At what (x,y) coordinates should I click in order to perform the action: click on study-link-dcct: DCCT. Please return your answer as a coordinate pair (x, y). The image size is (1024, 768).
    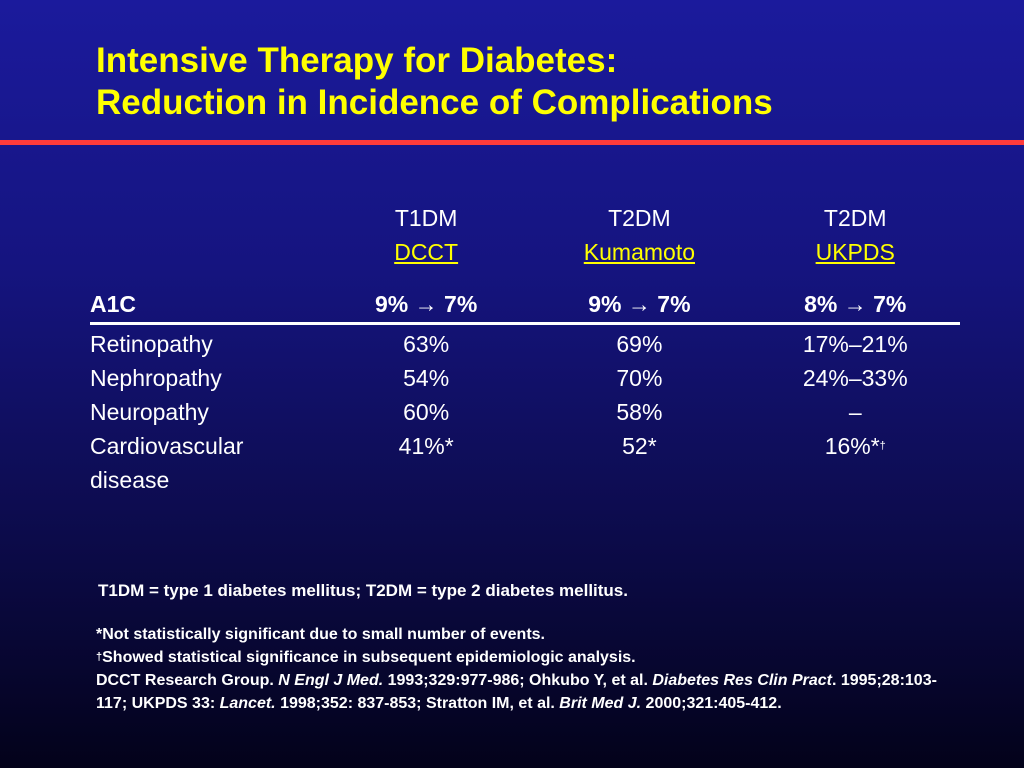
    Looking at the image, I should click on (426, 252).